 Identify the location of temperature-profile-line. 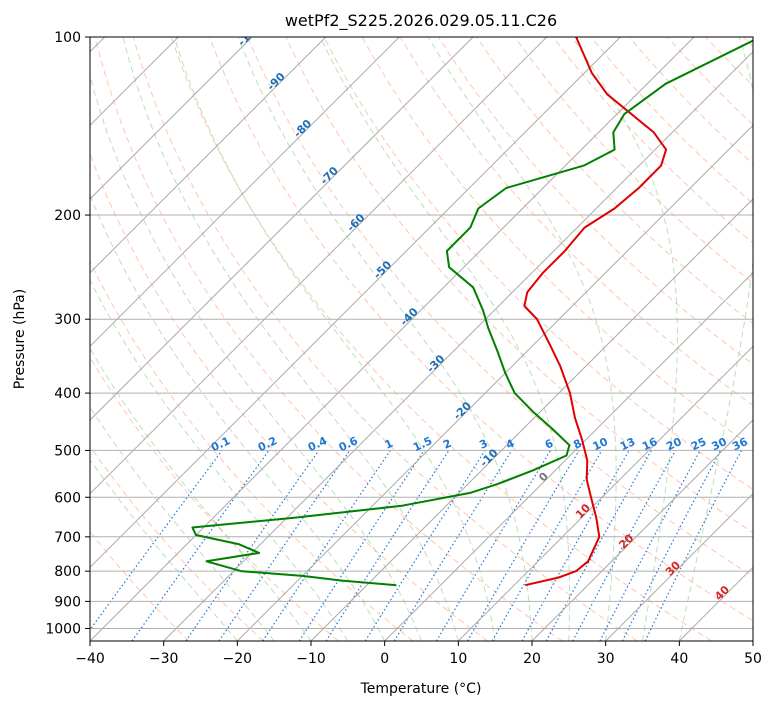
(595, 312).